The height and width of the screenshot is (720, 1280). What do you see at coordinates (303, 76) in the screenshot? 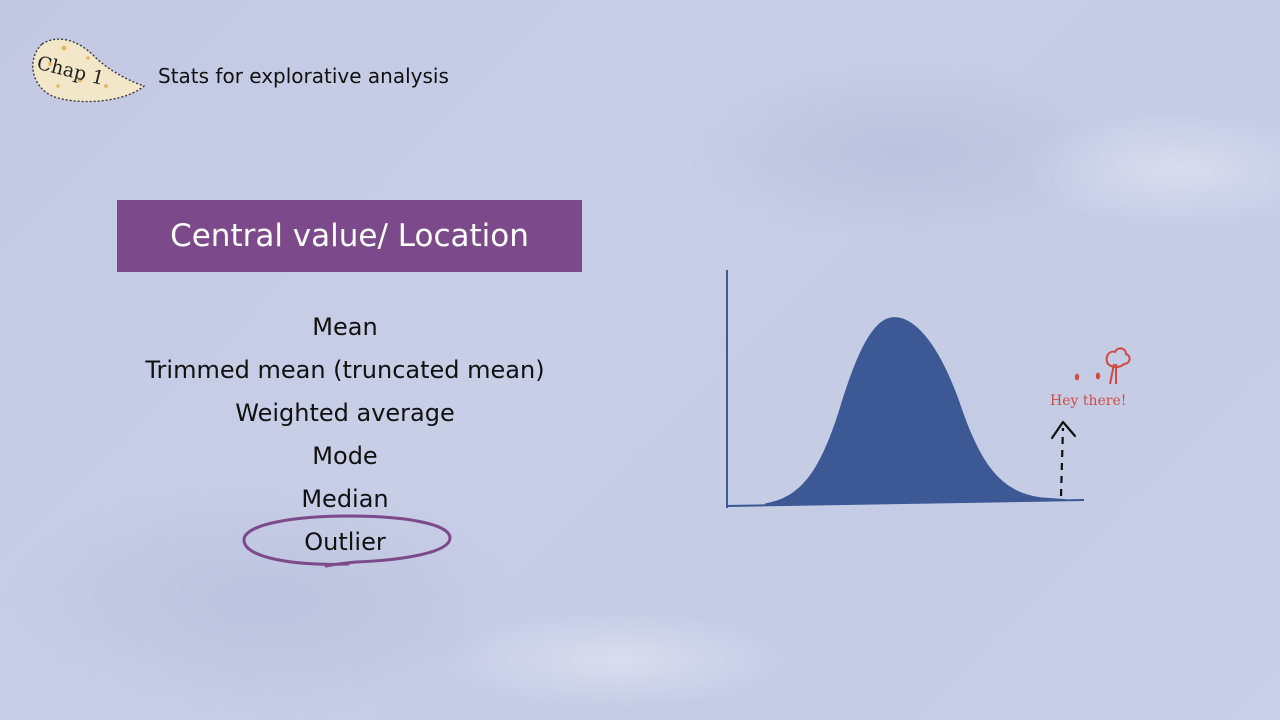
I see `chapter-title: Stats for explorative analysis` at bounding box center [303, 76].